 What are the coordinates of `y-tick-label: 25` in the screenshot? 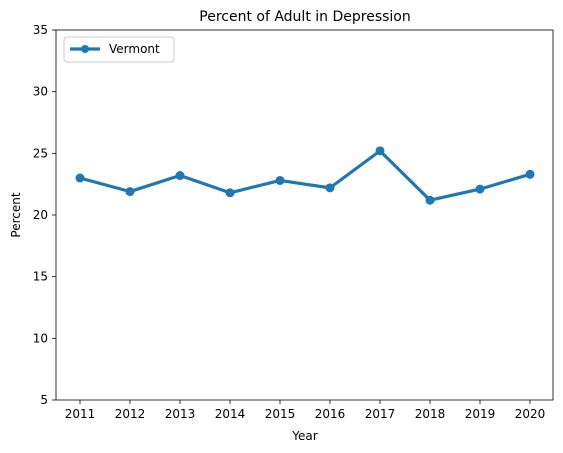 It's located at (40, 153).